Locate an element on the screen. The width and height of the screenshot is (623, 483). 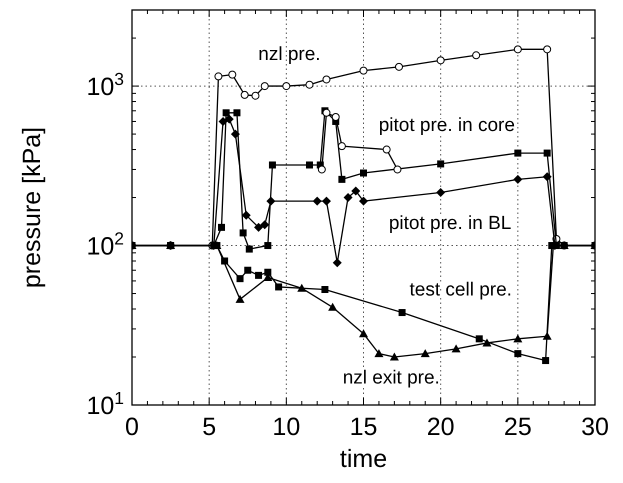
x-tick-label: 20 is located at coordinates (440, 427).